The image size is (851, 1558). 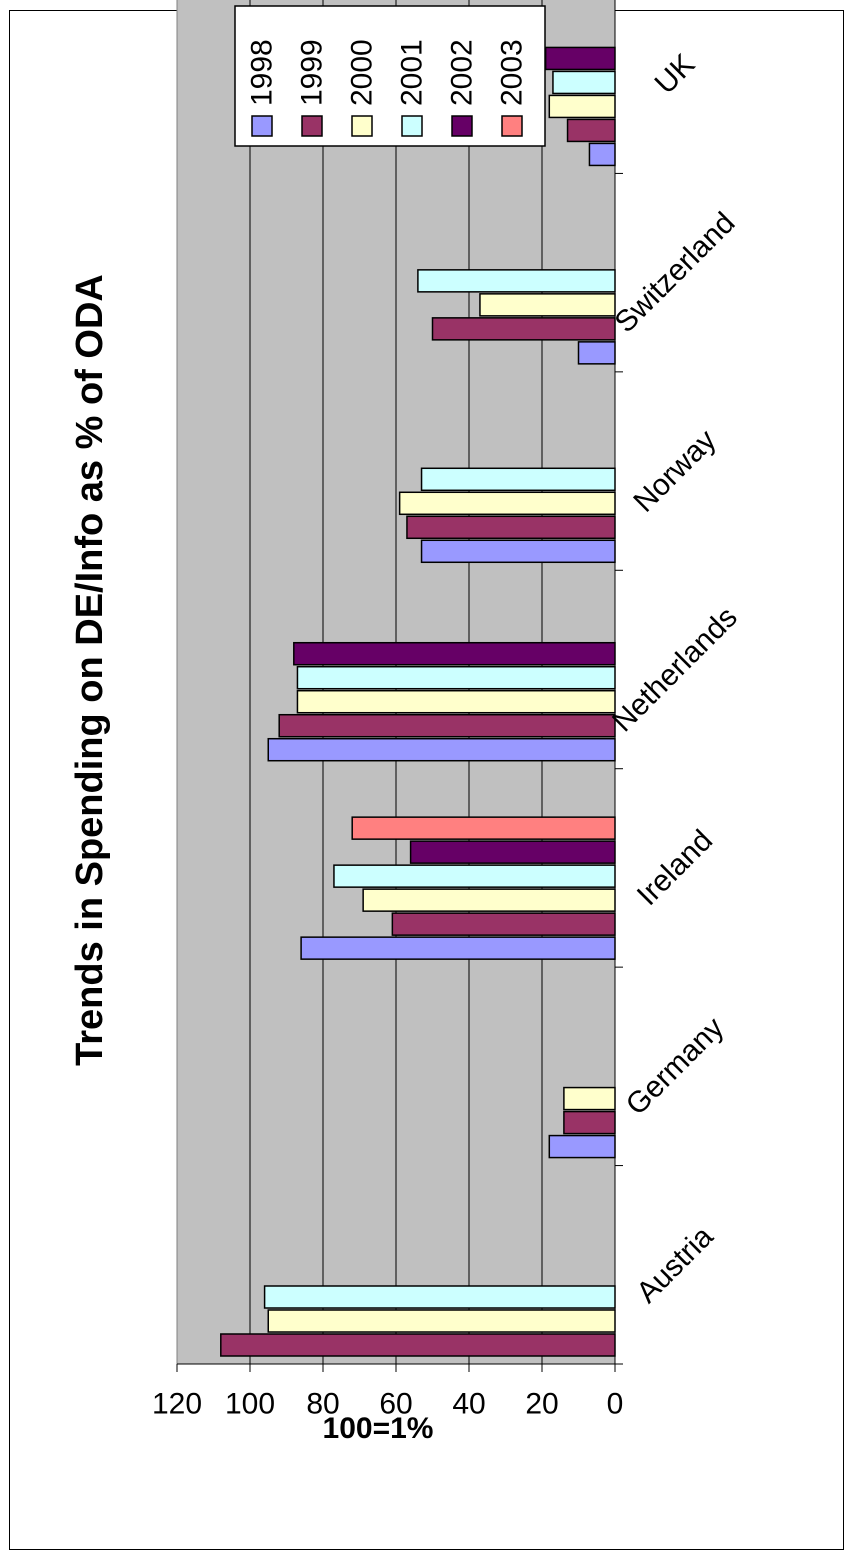 What do you see at coordinates (395, 1404) in the screenshot?
I see `y-tick-label: 60` at bounding box center [395, 1404].